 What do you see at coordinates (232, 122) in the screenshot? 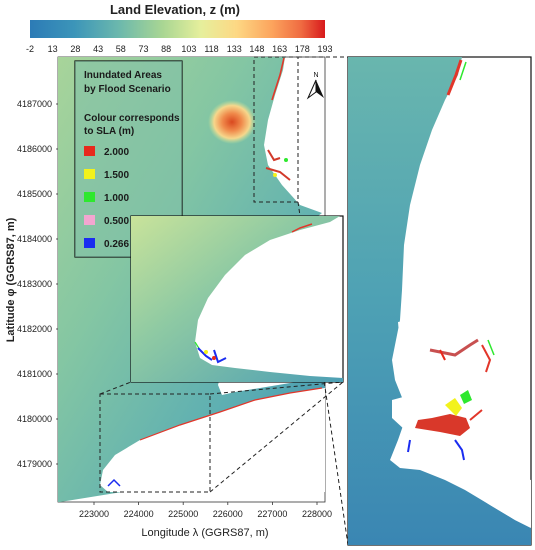
I see `hill-peak` at bounding box center [232, 122].